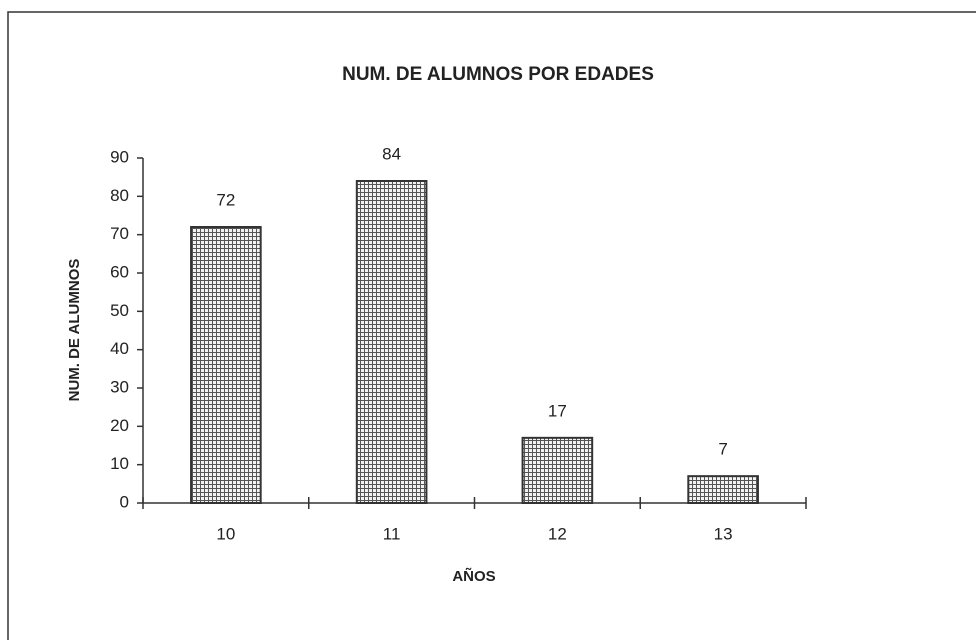 The height and width of the screenshot is (640, 976). What do you see at coordinates (722, 449) in the screenshot?
I see `data-label: 7` at bounding box center [722, 449].